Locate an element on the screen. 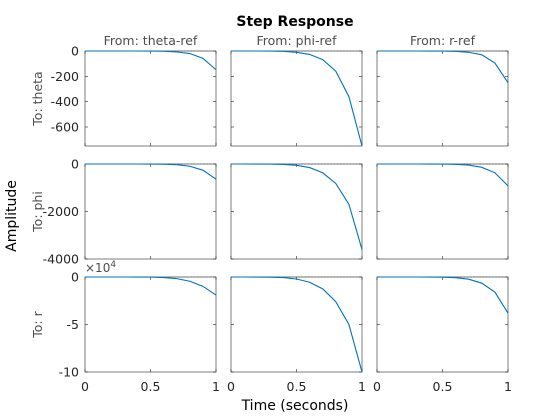 The image size is (560, 420). chart-title: Step Response is located at coordinates (294, 22).